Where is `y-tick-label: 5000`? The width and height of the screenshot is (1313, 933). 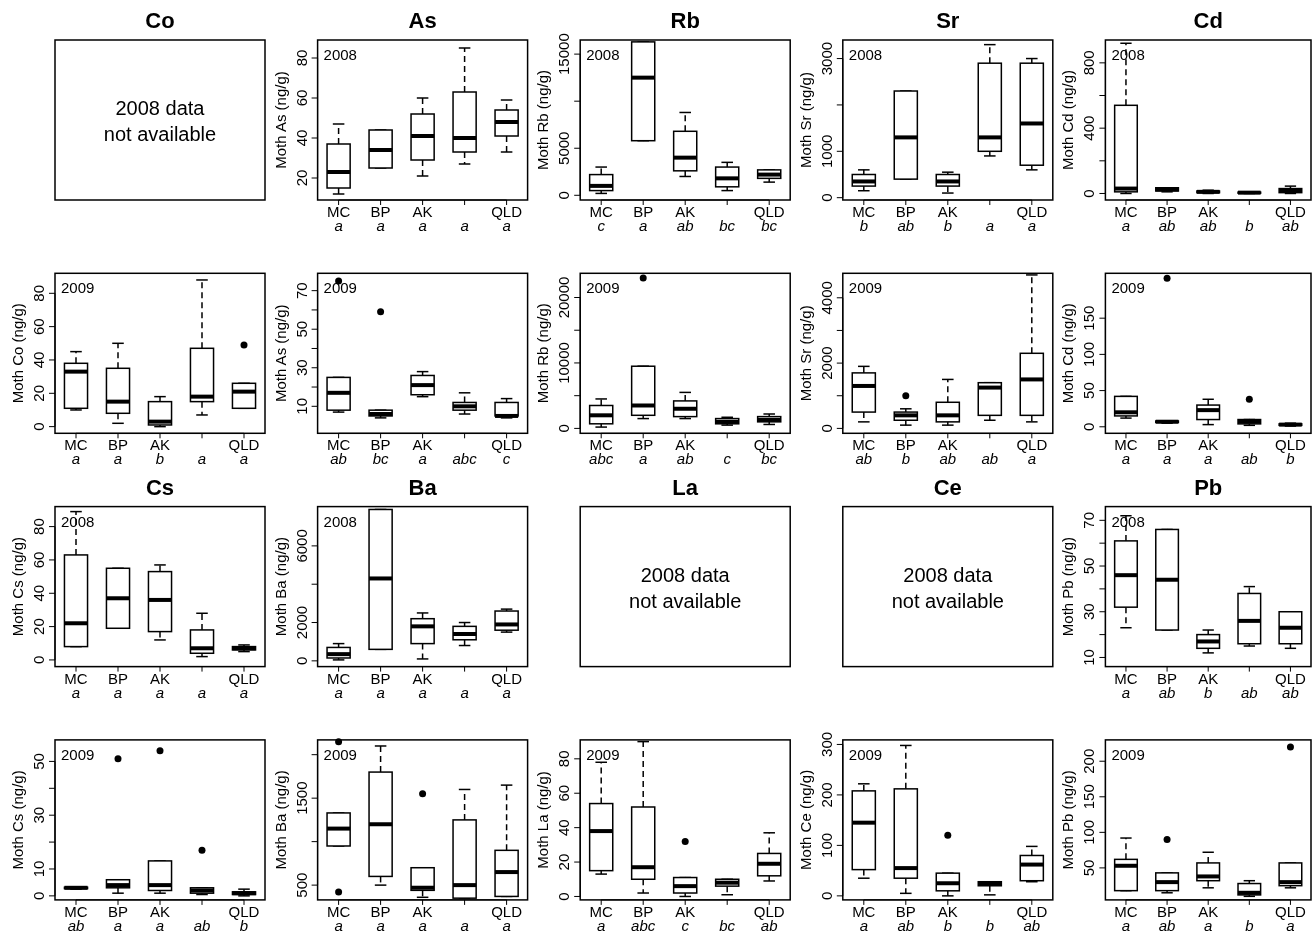
y-tick-label: 5000 is located at coordinates (564, 148).